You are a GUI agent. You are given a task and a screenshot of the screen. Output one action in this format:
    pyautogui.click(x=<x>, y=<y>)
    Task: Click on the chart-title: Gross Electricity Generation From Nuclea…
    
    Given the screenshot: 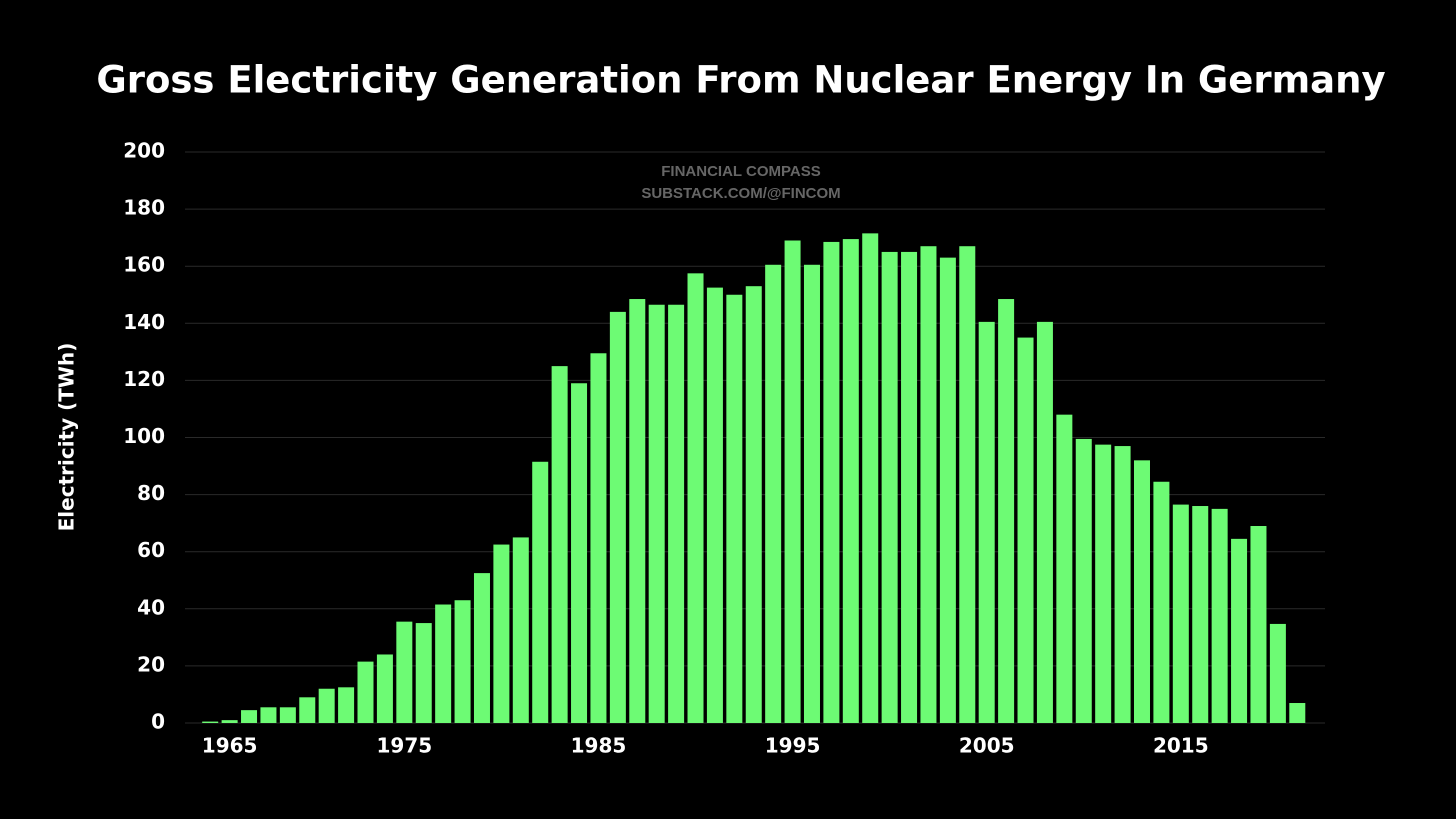 What is the action you would take?
    pyautogui.click(x=740, y=80)
    